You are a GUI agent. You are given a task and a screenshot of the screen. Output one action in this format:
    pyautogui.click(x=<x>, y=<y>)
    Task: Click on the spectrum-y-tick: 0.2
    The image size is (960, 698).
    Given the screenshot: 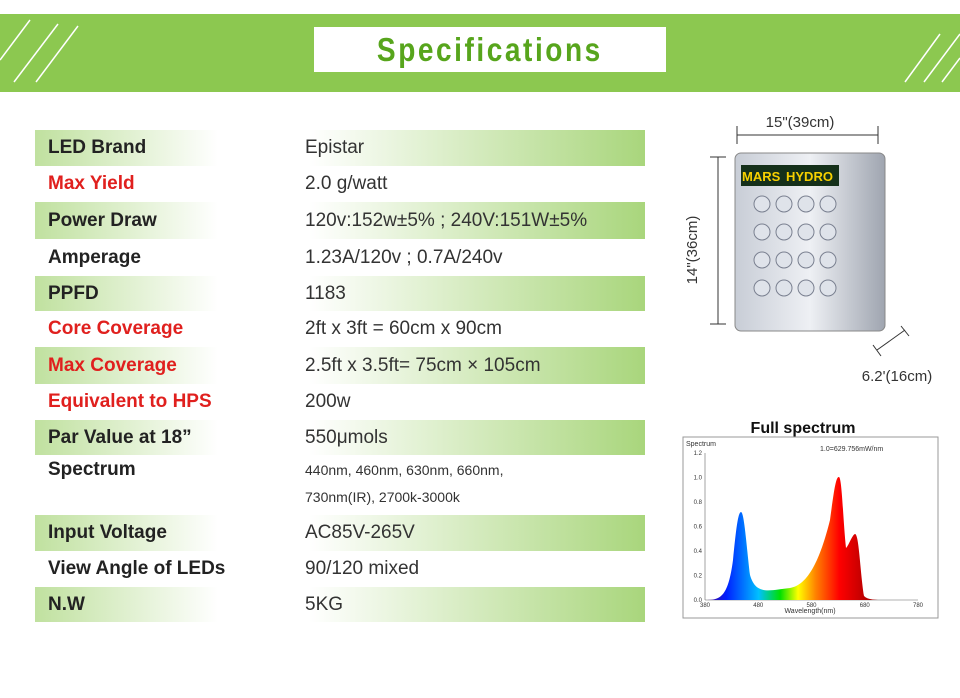 What is the action you would take?
    pyautogui.click(x=698, y=577)
    